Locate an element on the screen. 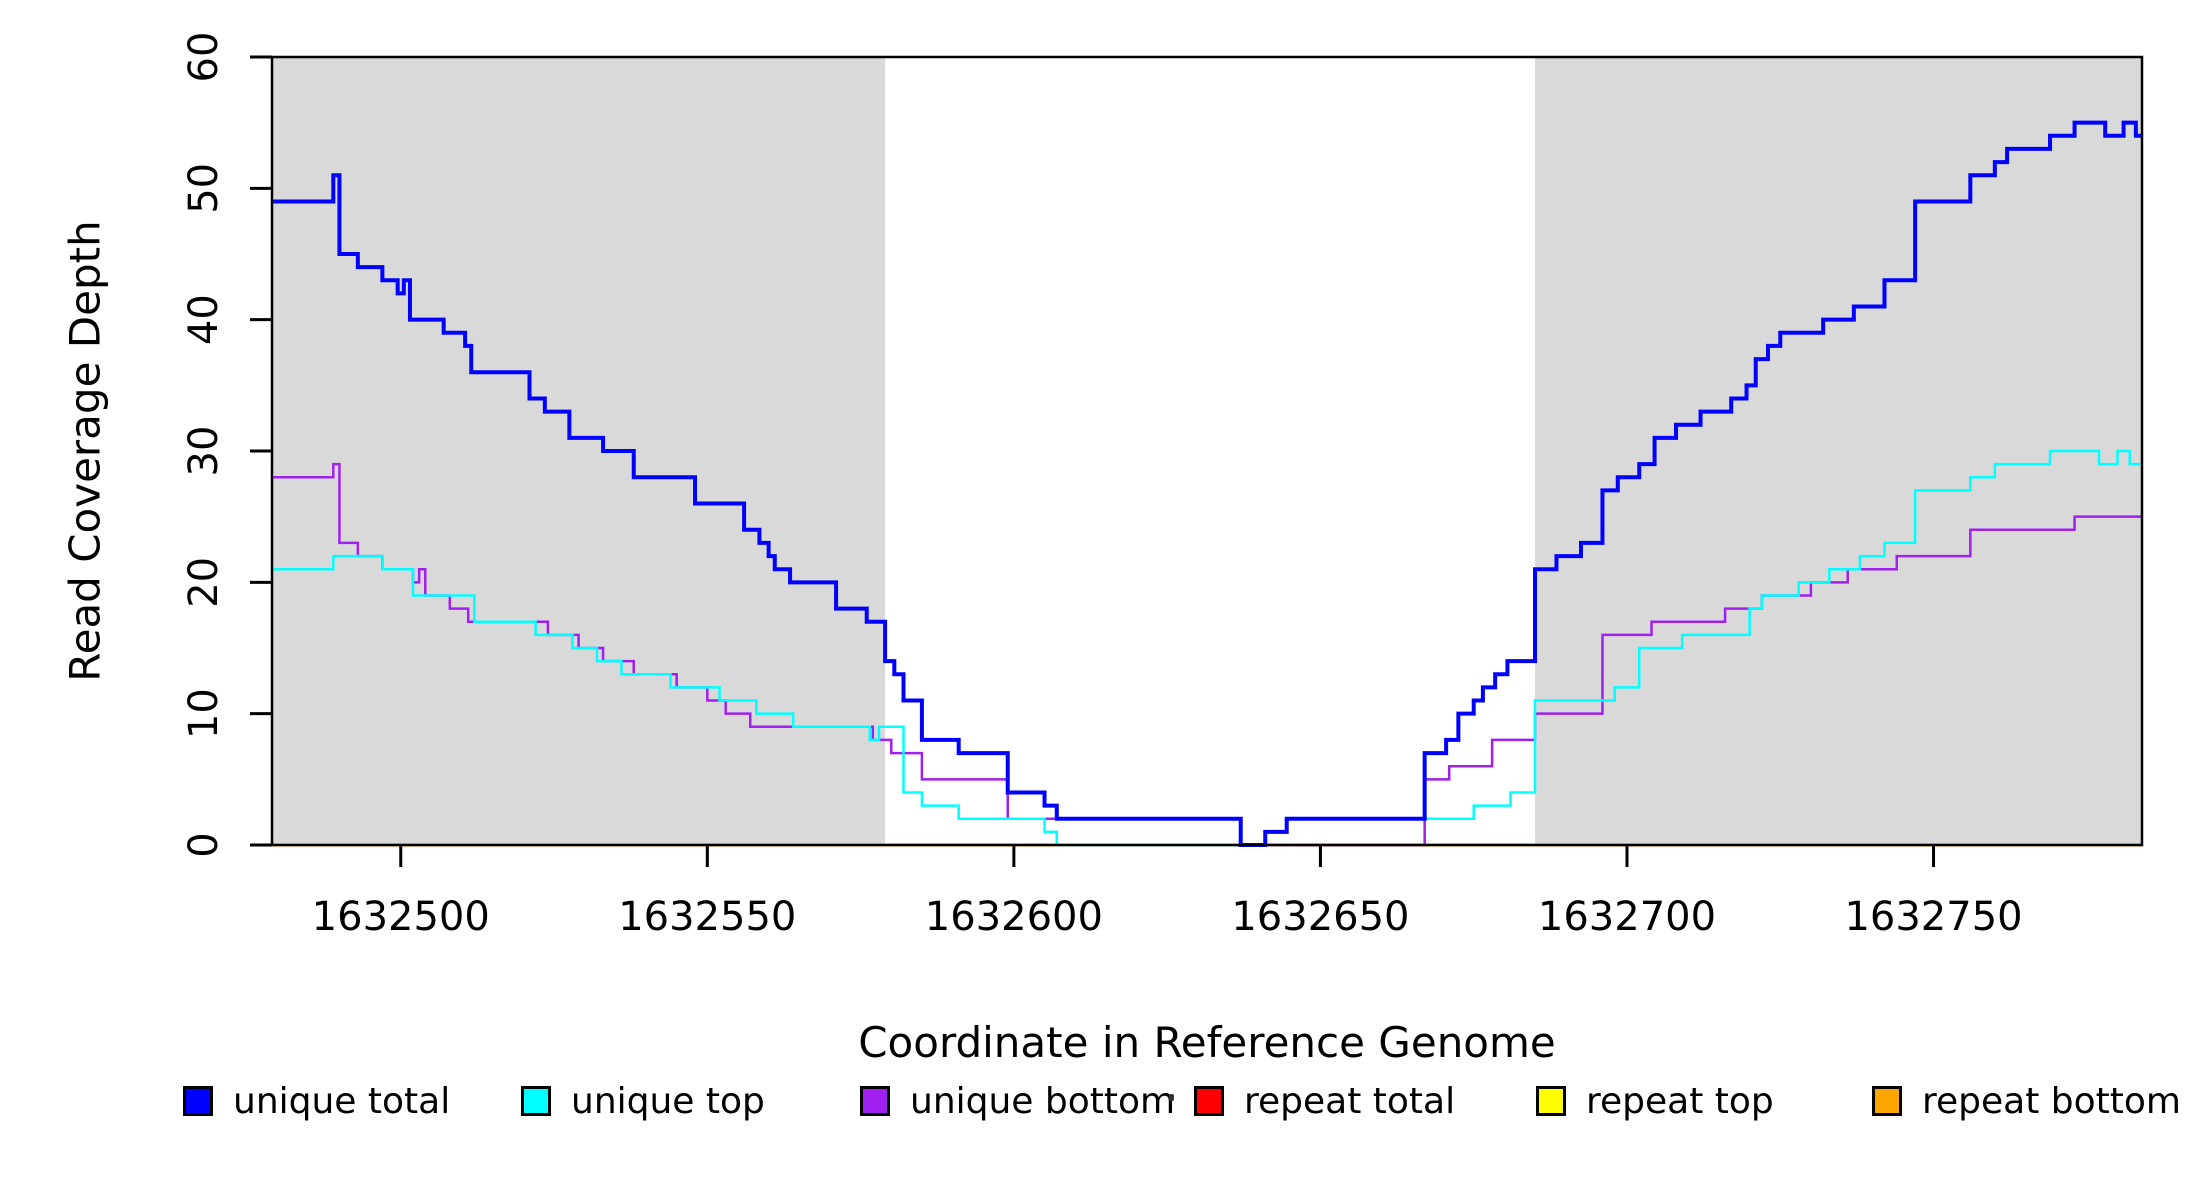 The height and width of the screenshot is (1200, 2200). legend-label: repeat total is located at coordinates (1350, 1101).